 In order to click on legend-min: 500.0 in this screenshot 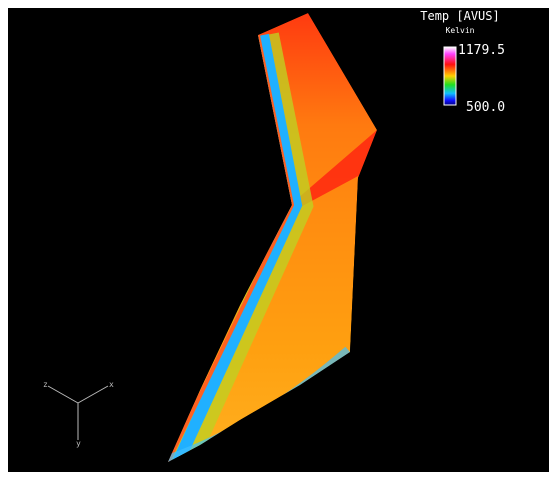, I will do `click(485, 107)`.